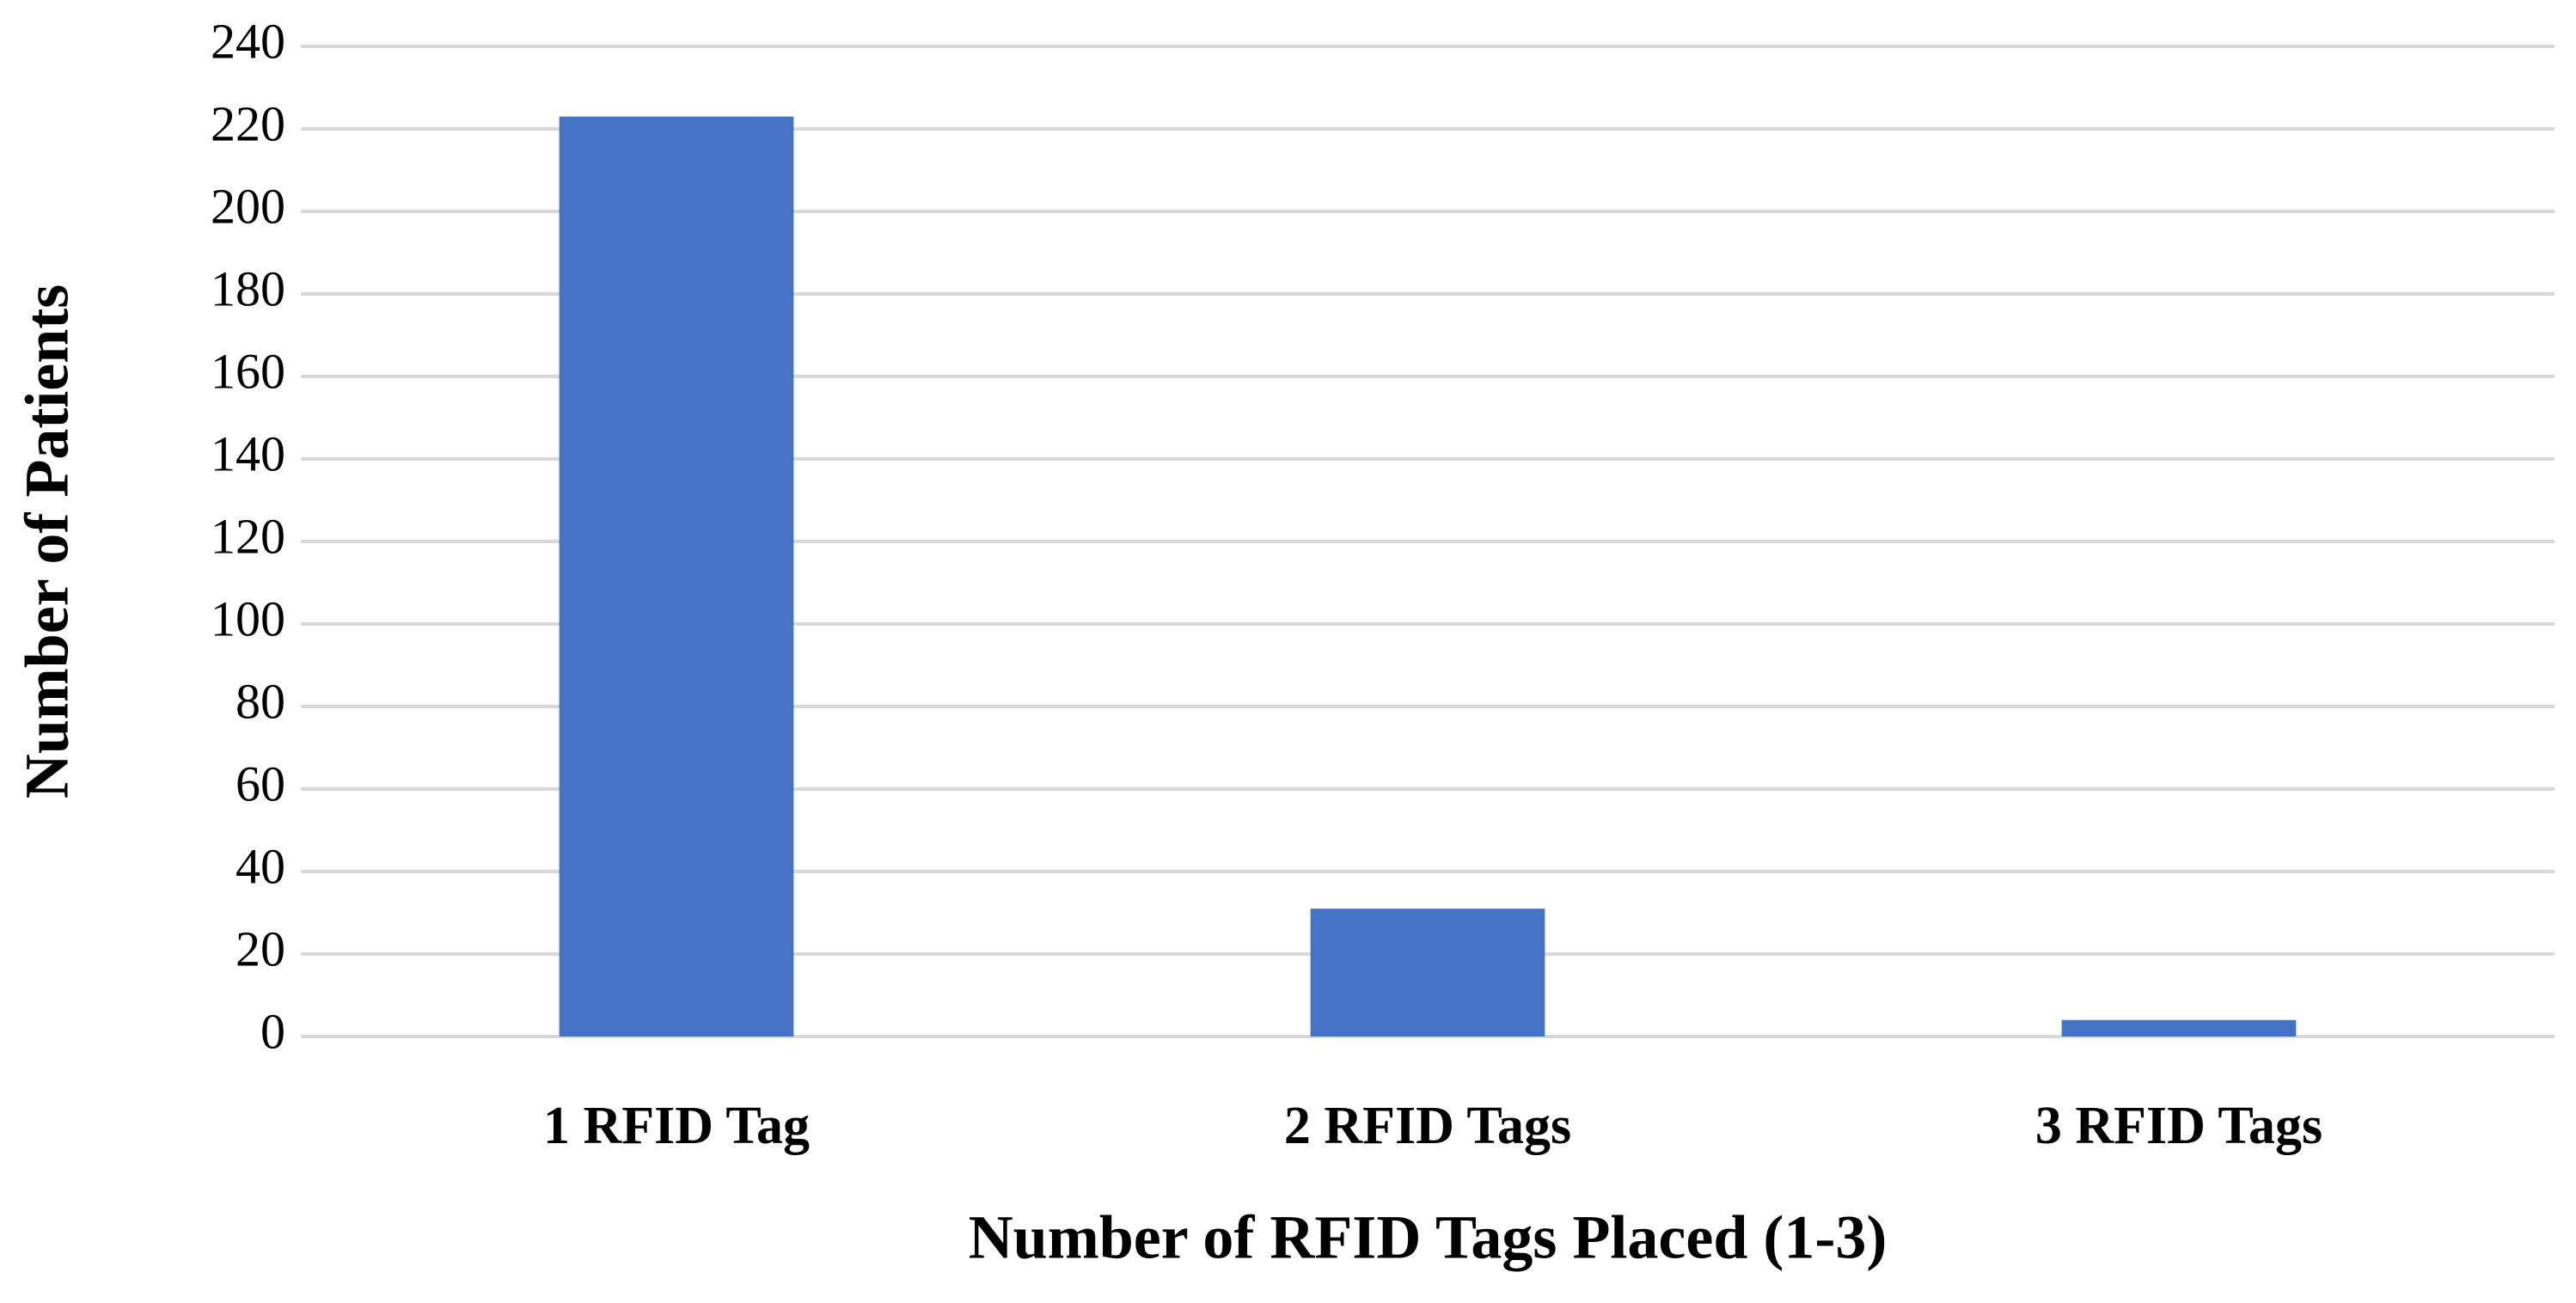  What do you see at coordinates (248, 453) in the screenshot?
I see `y-tick-label: 140` at bounding box center [248, 453].